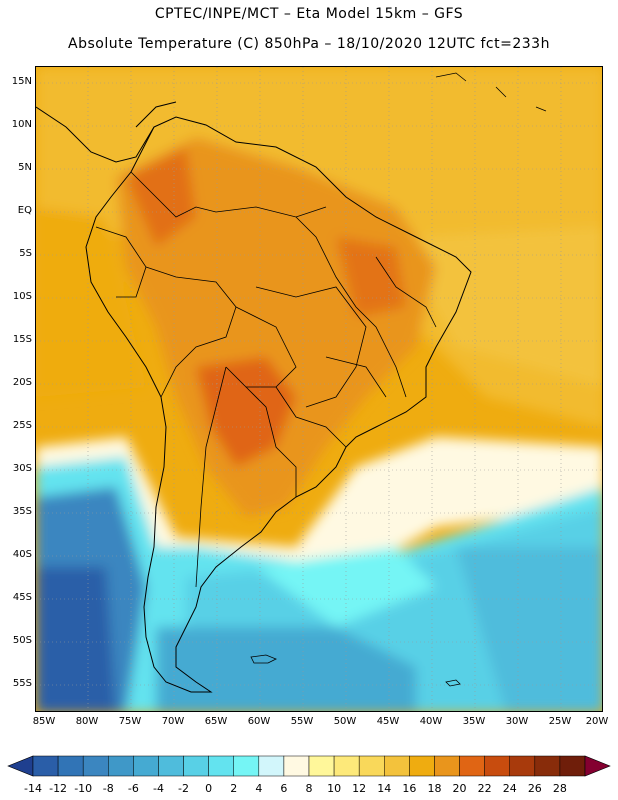 The image size is (618, 800). I want to click on colorbar-tick-label: 16, so click(409, 788).